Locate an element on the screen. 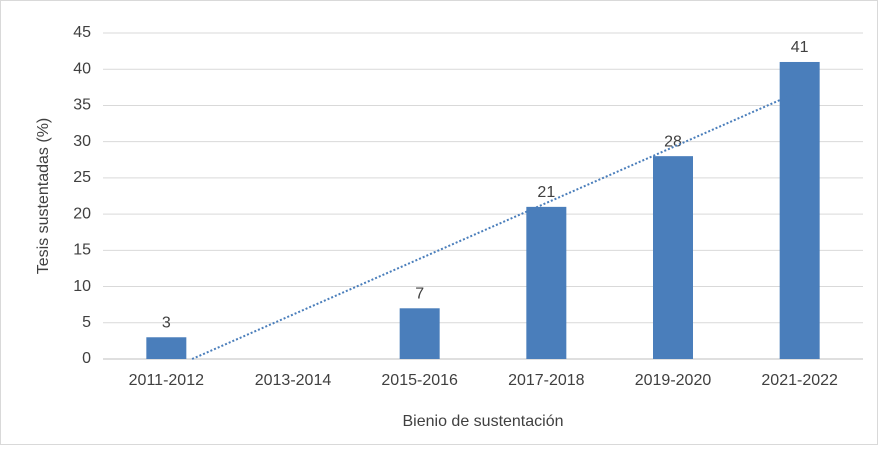 Image resolution: width=879 pixels, height=451 pixels. x-axis-label: Bienio de sustentación is located at coordinates (483, 421).